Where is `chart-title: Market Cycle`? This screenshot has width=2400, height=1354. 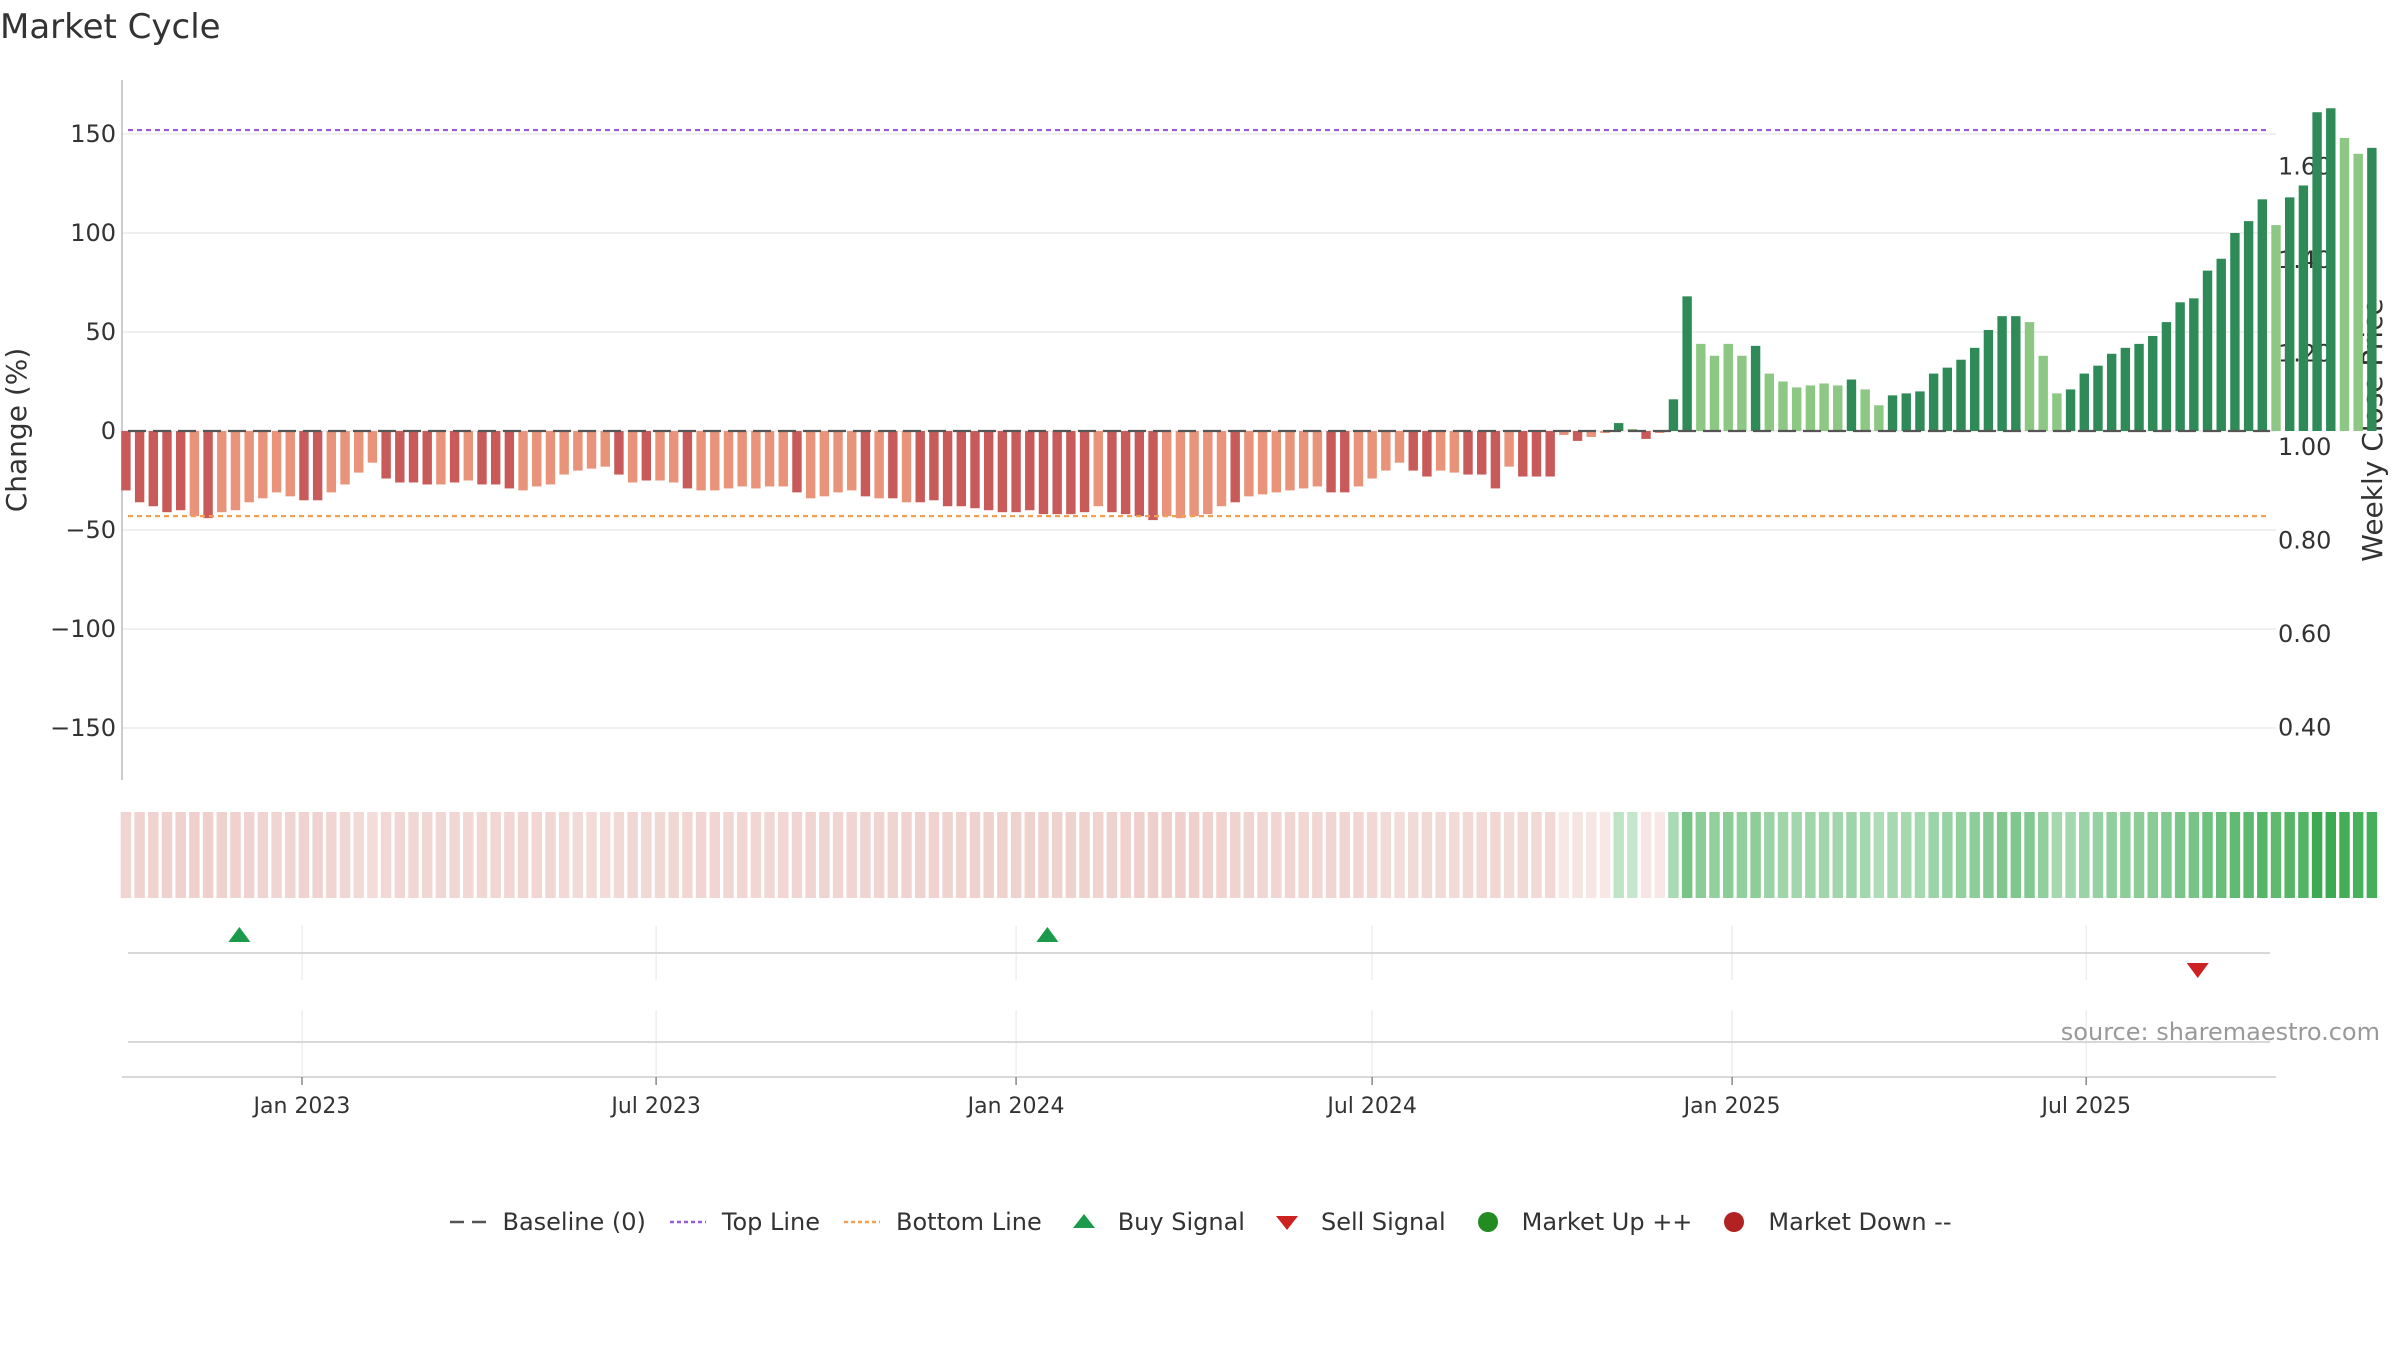 chart-title: Market Cycle is located at coordinates (110, 27).